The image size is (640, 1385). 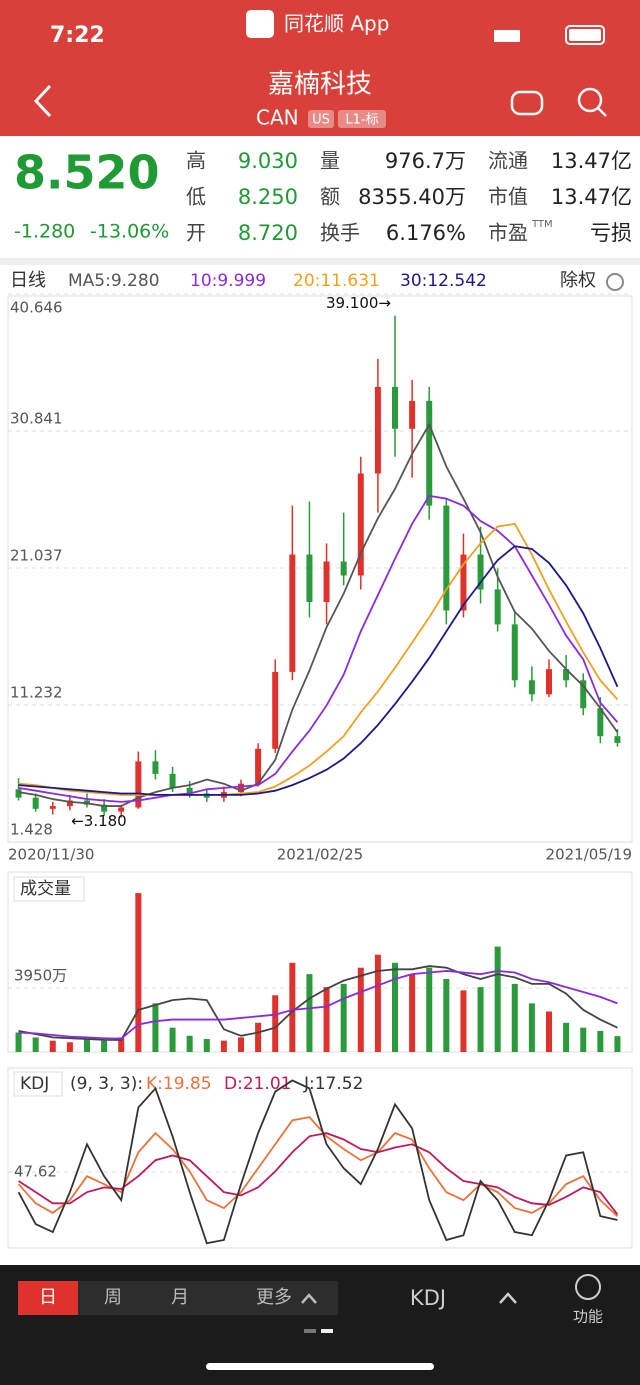 I want to click on adjust-button: 除权, so click(x=578, y=280).